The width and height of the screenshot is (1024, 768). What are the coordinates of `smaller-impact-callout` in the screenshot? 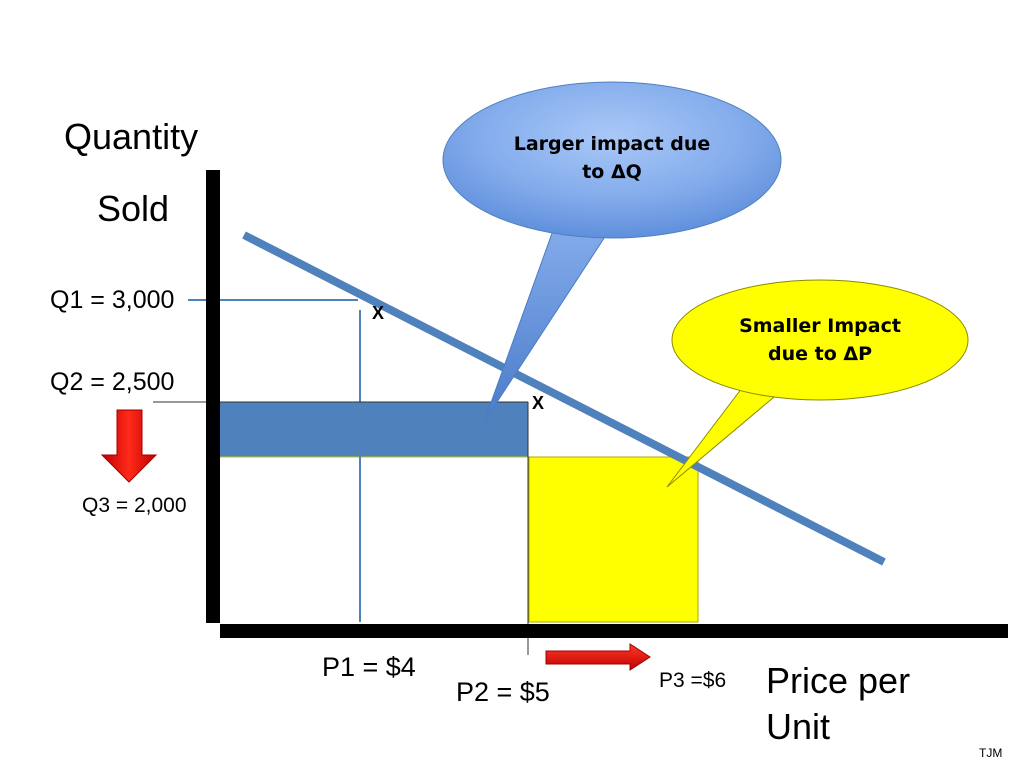 It's located at (820, 340).